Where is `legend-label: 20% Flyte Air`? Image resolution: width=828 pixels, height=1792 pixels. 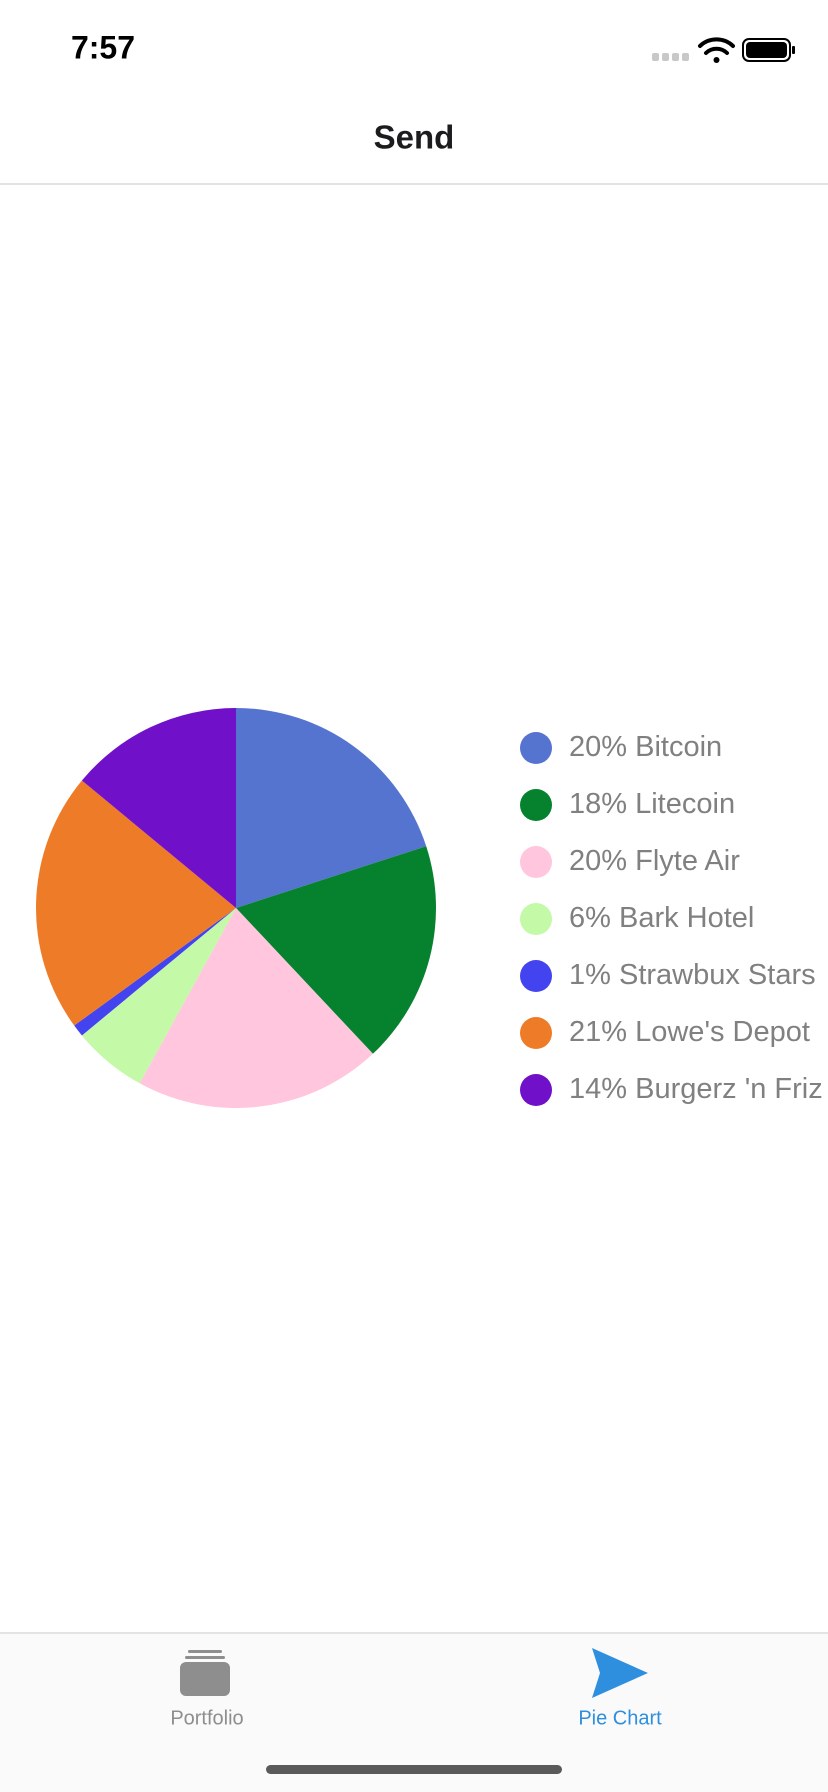 legend-label: 20% Flyte Air is located at coordinates (654, 861).